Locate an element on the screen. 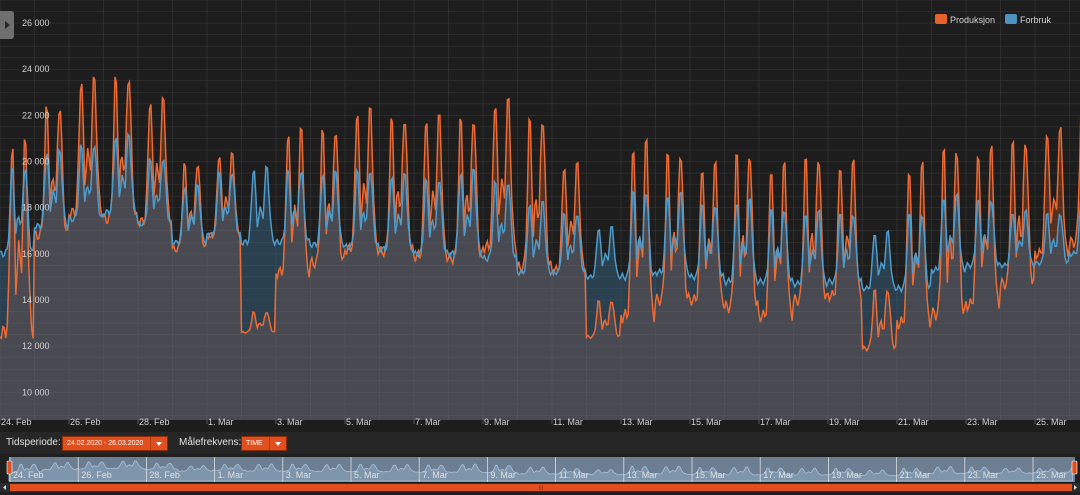 The image size is (1080, 495). navigator-series-area is located at coordinates (541, 471).